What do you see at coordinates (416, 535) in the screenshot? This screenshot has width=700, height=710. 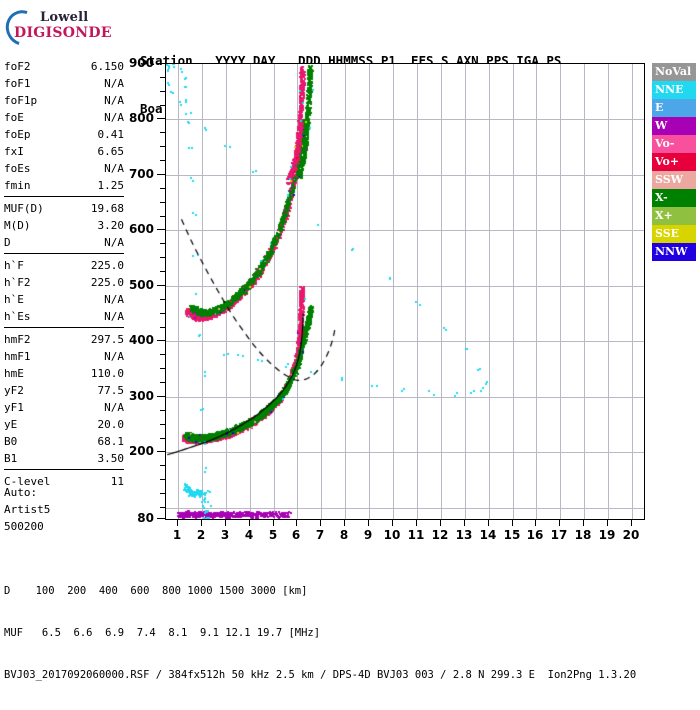 I see `x-axis-label: 11` at bounding box center [416, 535].